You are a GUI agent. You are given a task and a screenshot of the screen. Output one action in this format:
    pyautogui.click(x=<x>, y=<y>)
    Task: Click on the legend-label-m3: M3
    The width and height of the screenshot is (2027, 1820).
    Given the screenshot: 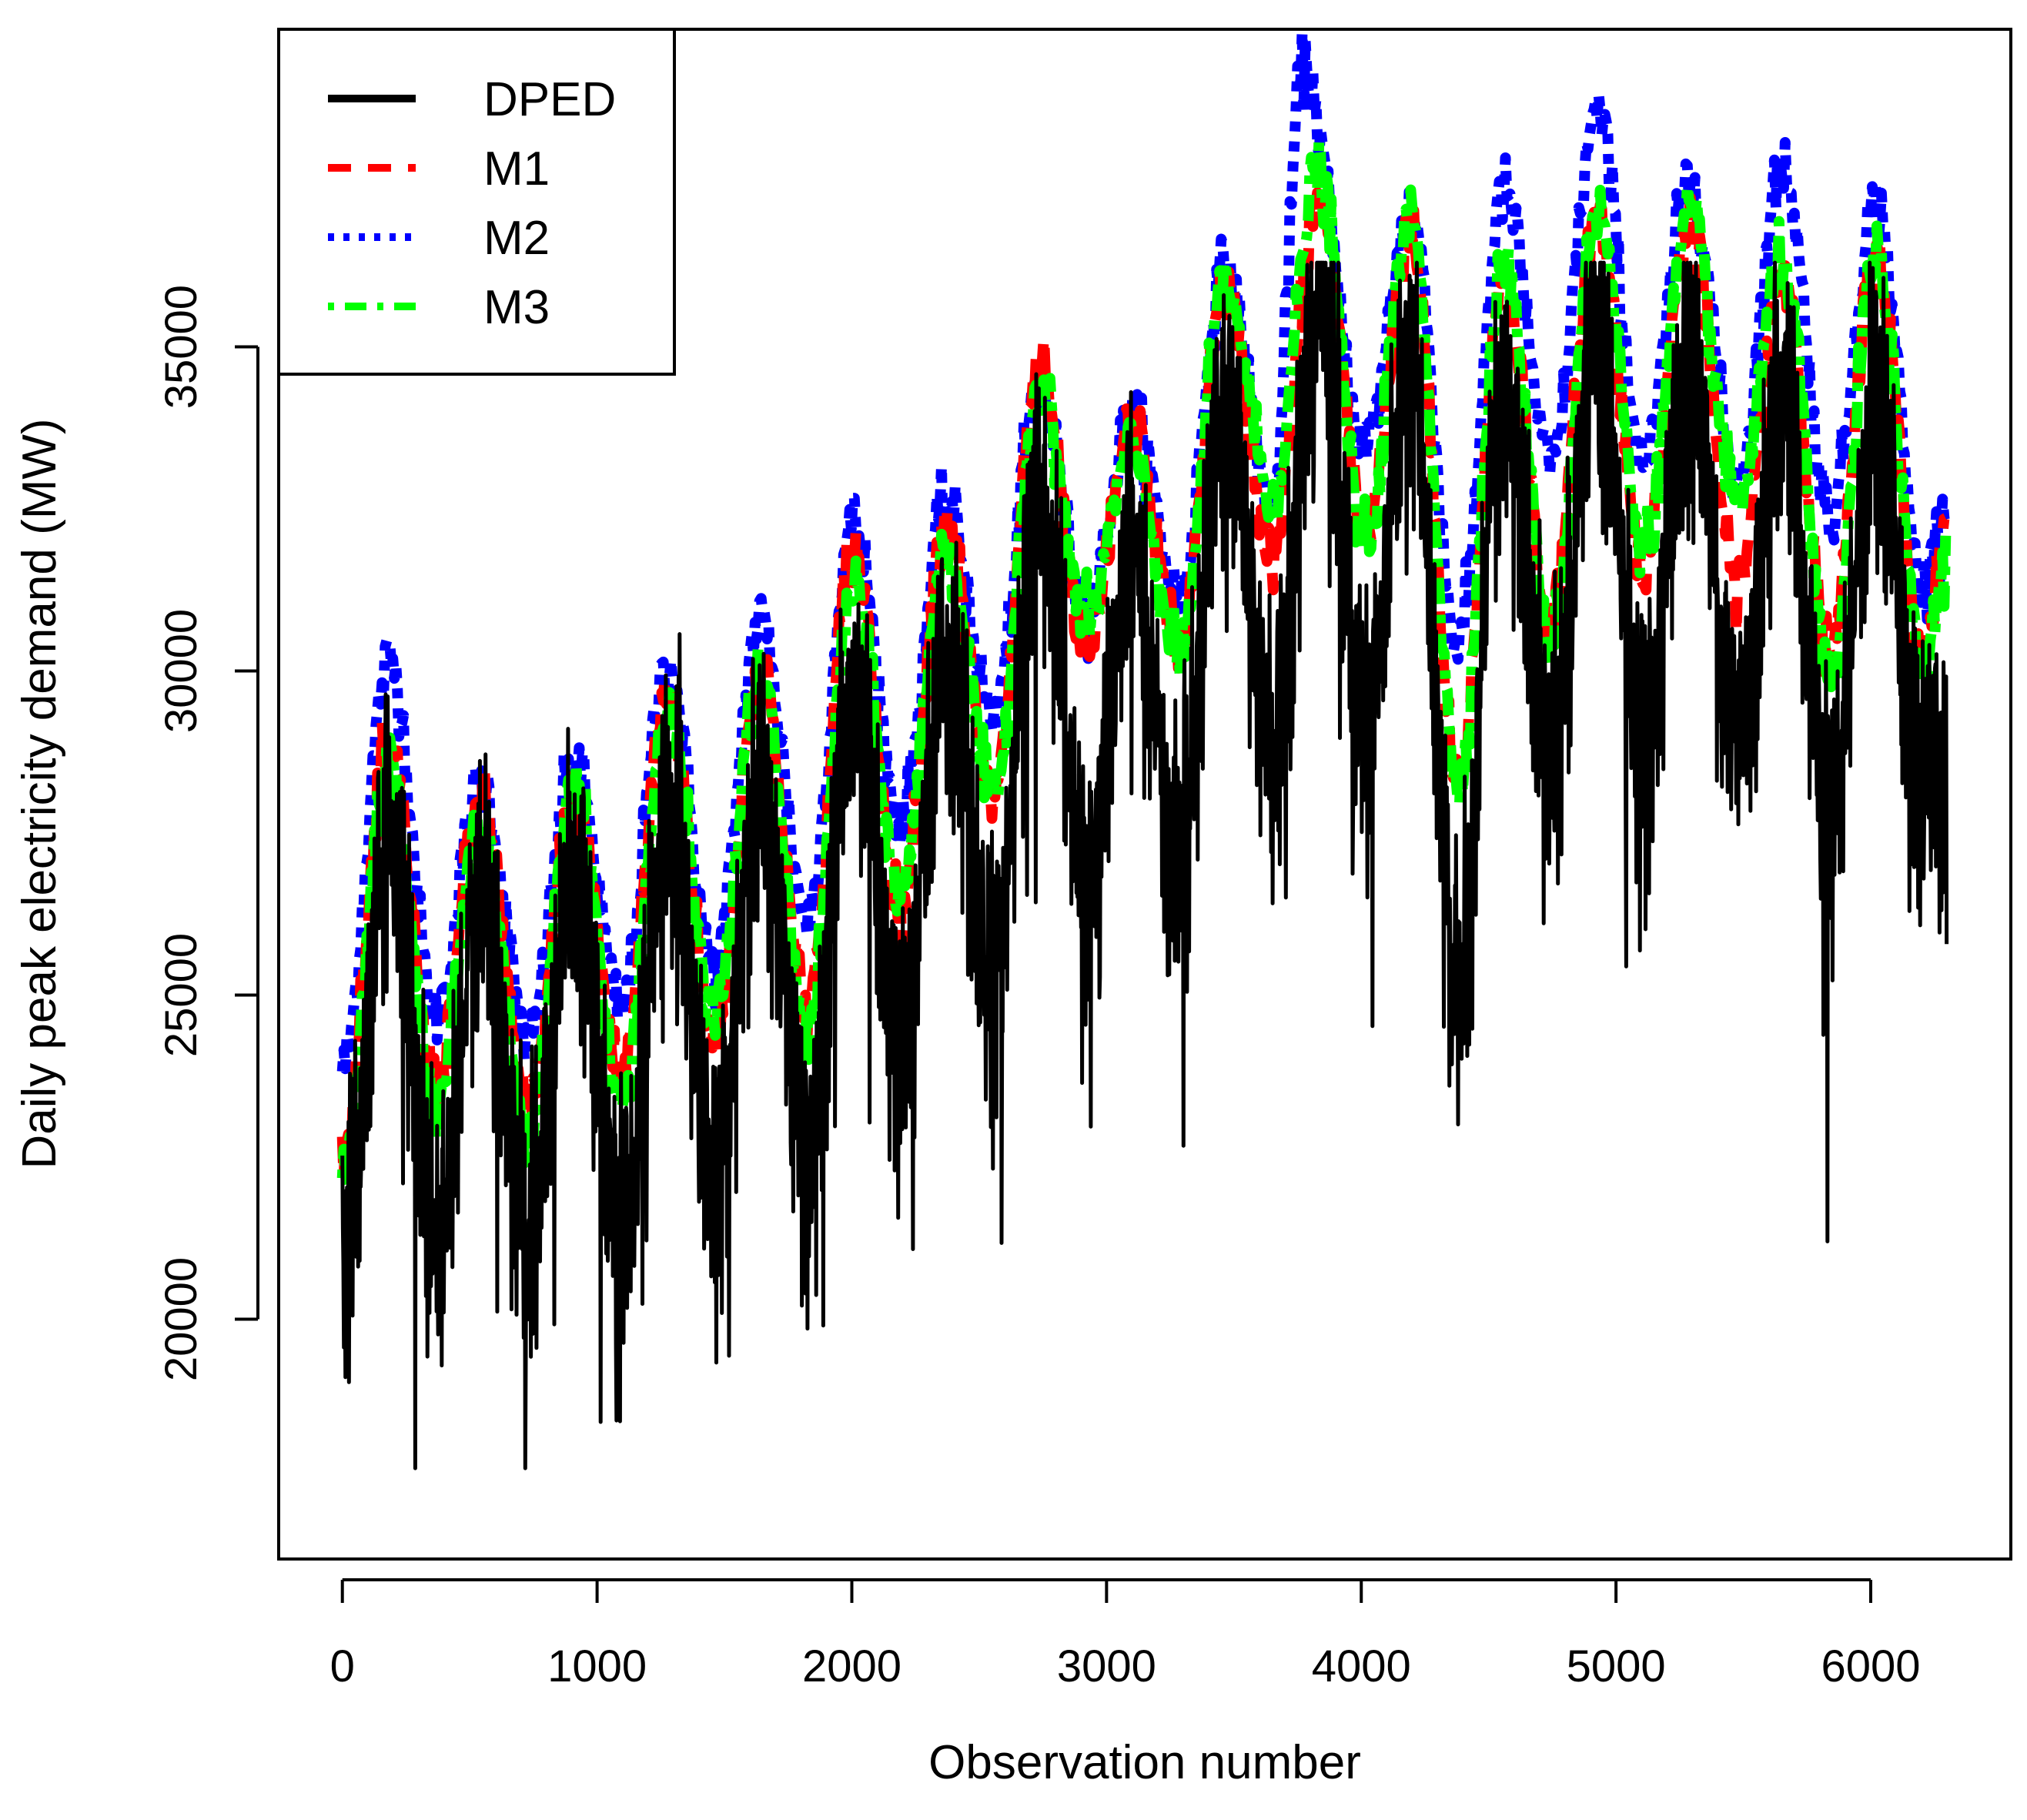 What is the action you would take?
    pyautogui.click(x=516, y=307)
    